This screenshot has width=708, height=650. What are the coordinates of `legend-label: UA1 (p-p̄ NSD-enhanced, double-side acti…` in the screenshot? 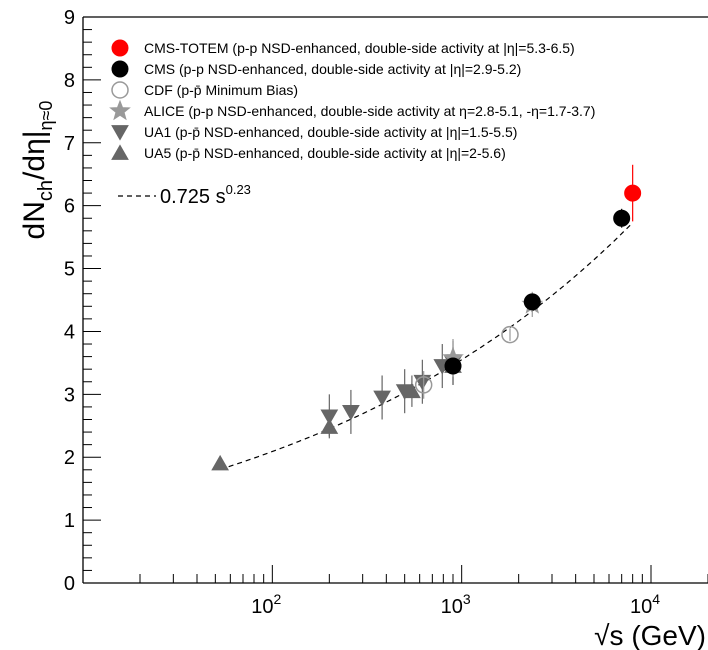 It's located at (330, 132).